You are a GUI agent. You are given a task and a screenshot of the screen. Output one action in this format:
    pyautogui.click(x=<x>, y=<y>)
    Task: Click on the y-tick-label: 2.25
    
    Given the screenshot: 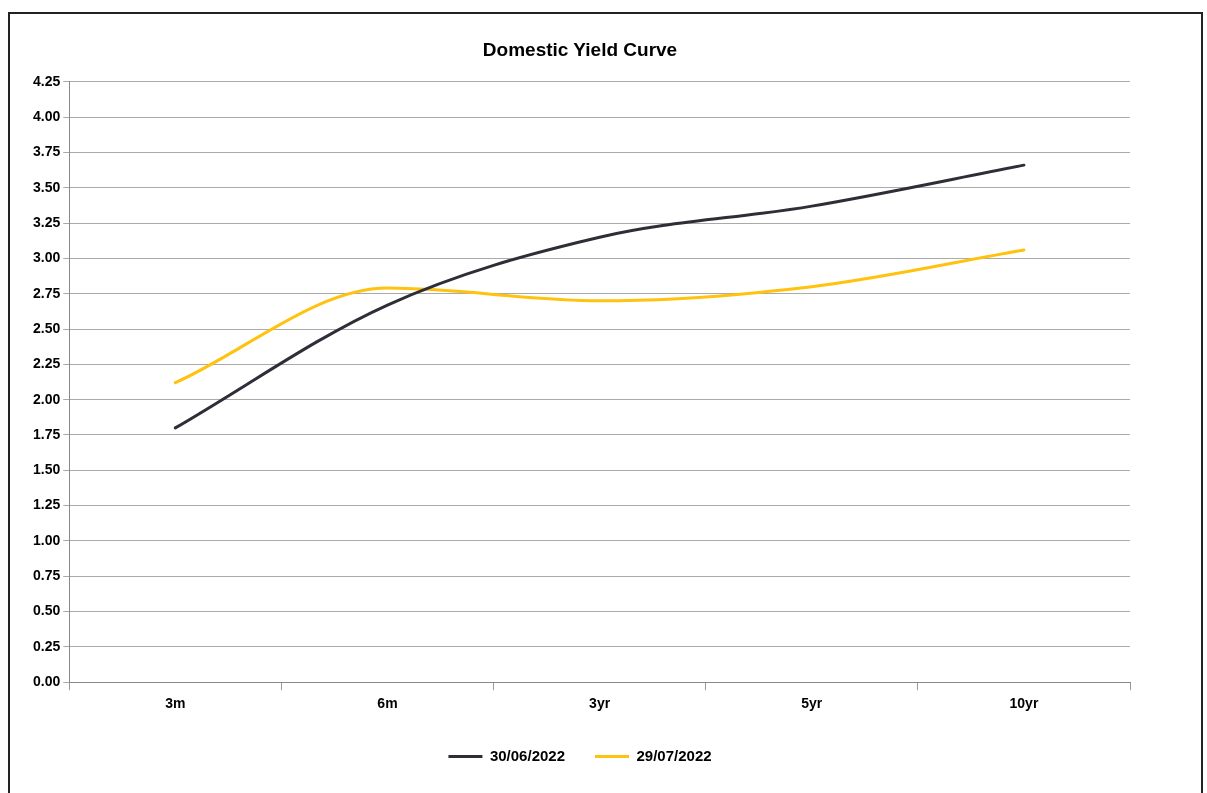 What is the action you would take?
    pyautogui.click(x=47, y=363)
    